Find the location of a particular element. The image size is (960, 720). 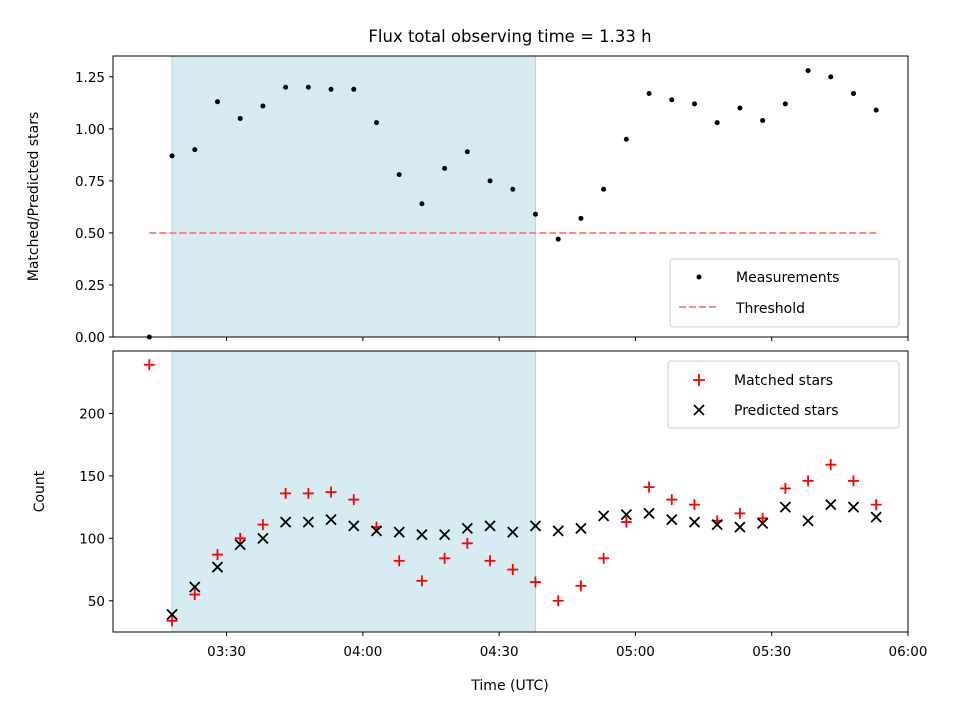

top-legend: Measurements Threshold is located at coordinates (784, 293).